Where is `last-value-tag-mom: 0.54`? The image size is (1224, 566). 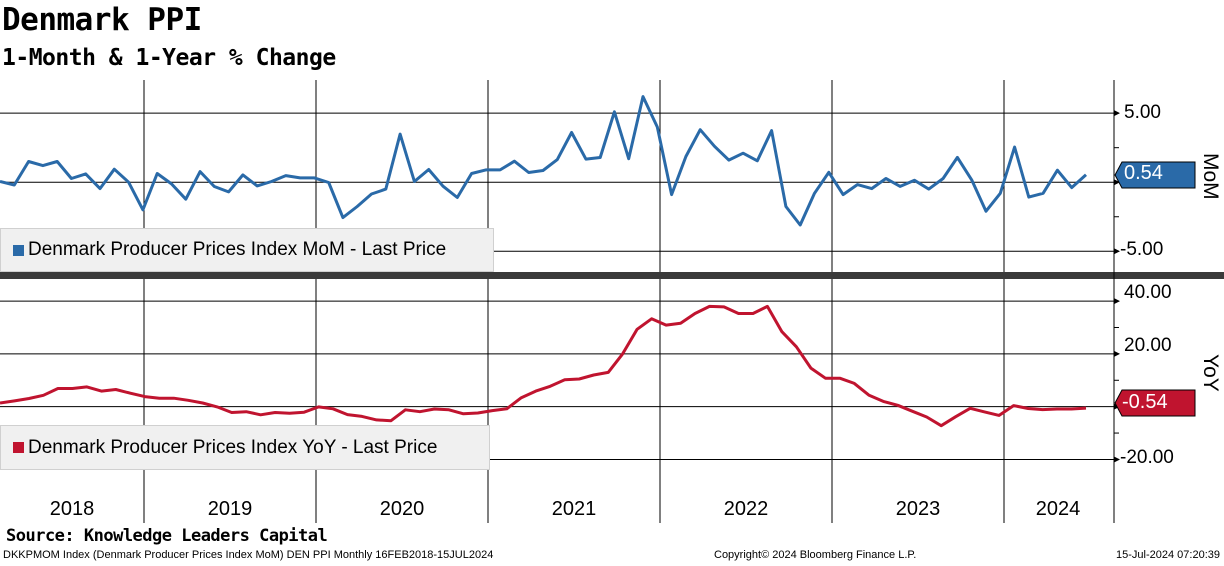 last-value-tag-mom: 0.54 is located at coordinates (1143, 173).